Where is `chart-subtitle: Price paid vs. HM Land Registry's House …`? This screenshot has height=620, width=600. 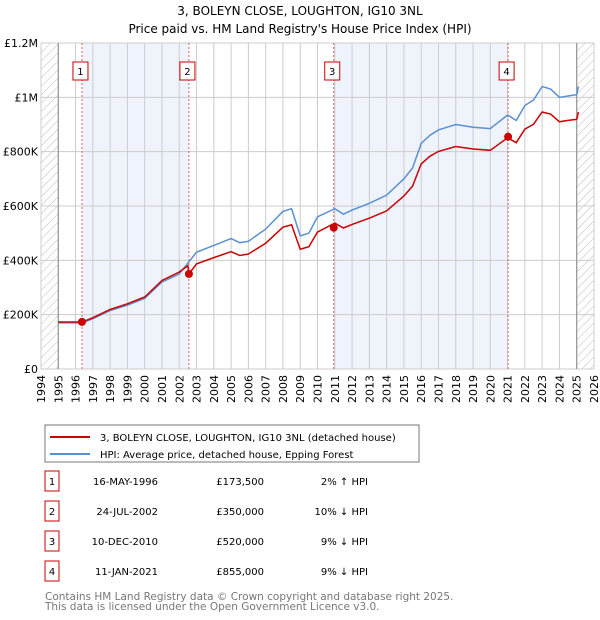 chart-subtitle: Price paid vs. HM Land Registry's House … is located at coordinates (299, 29).